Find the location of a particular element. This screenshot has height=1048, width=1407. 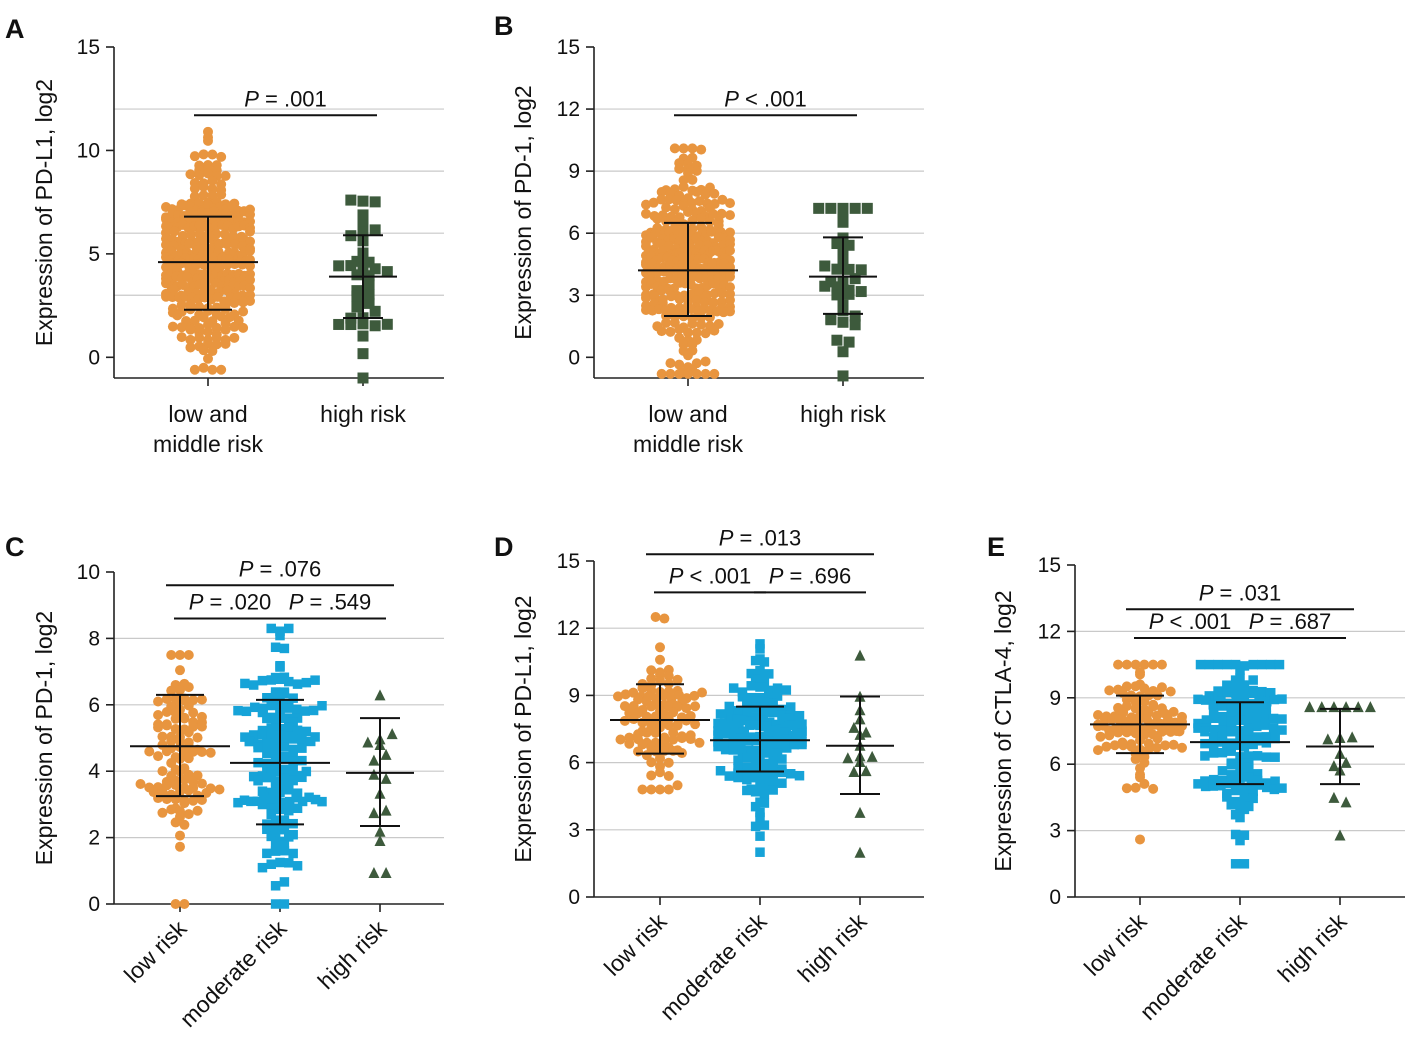

y-tick-label: 15 is located at coordinates (568, 561).